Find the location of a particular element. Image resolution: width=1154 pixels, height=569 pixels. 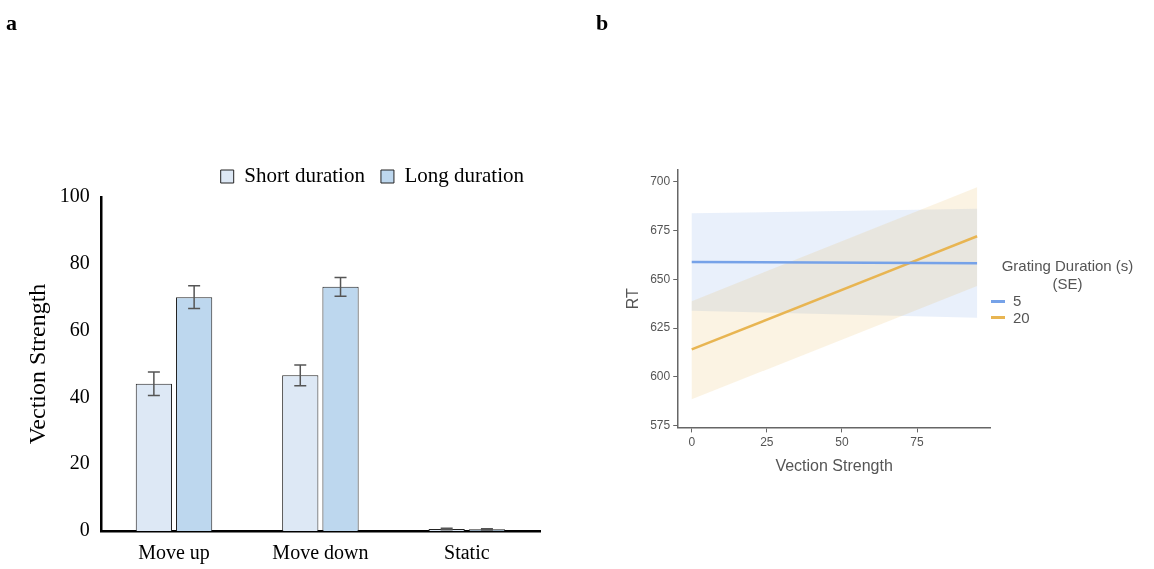

legend-label: Short duration is located at coordinates (305, 175).